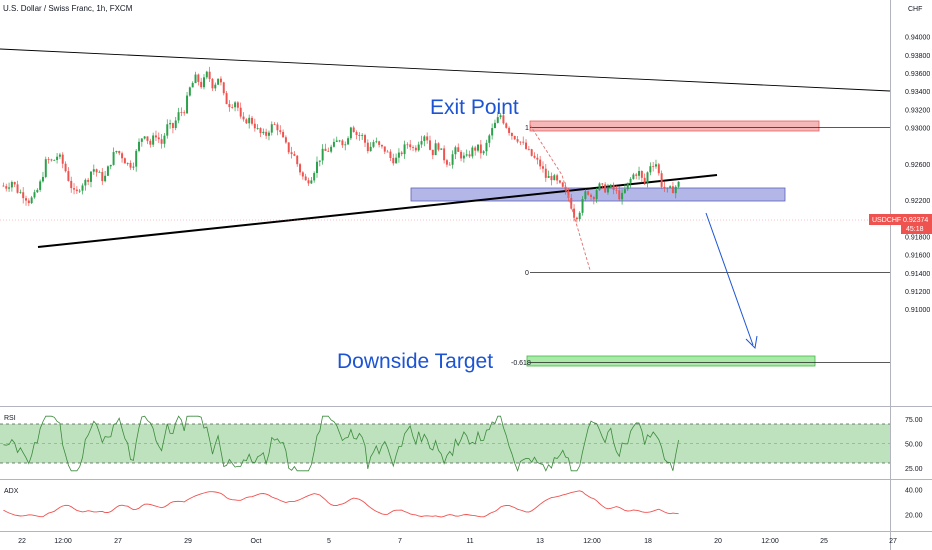 The width and height of the screenshot is (932, 550). I want to click on projection-arrow, so click(731, 281).